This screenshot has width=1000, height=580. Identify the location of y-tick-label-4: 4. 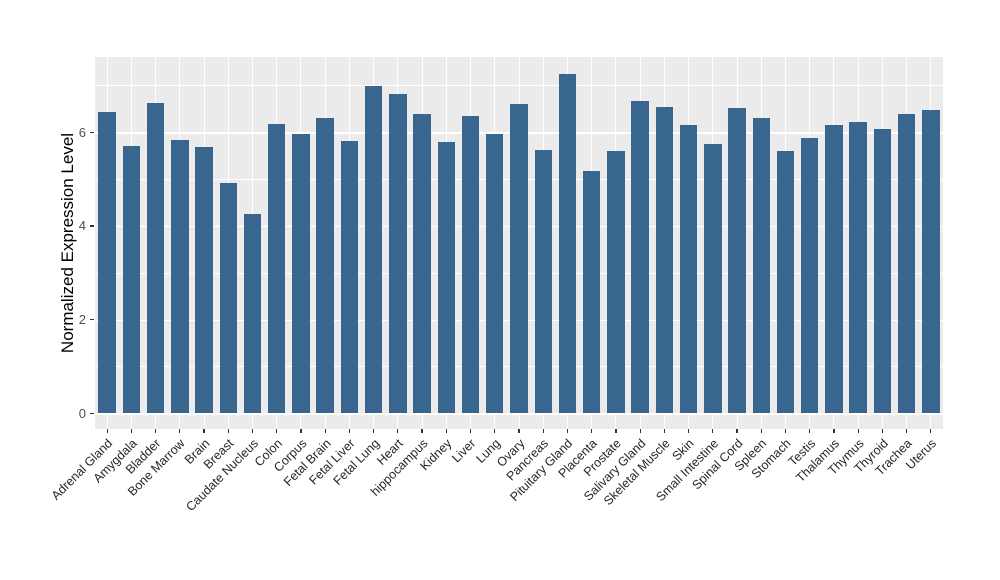
(82, 226).